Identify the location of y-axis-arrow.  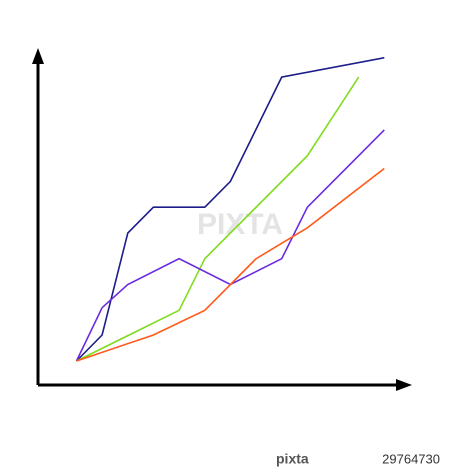
(38, 56).